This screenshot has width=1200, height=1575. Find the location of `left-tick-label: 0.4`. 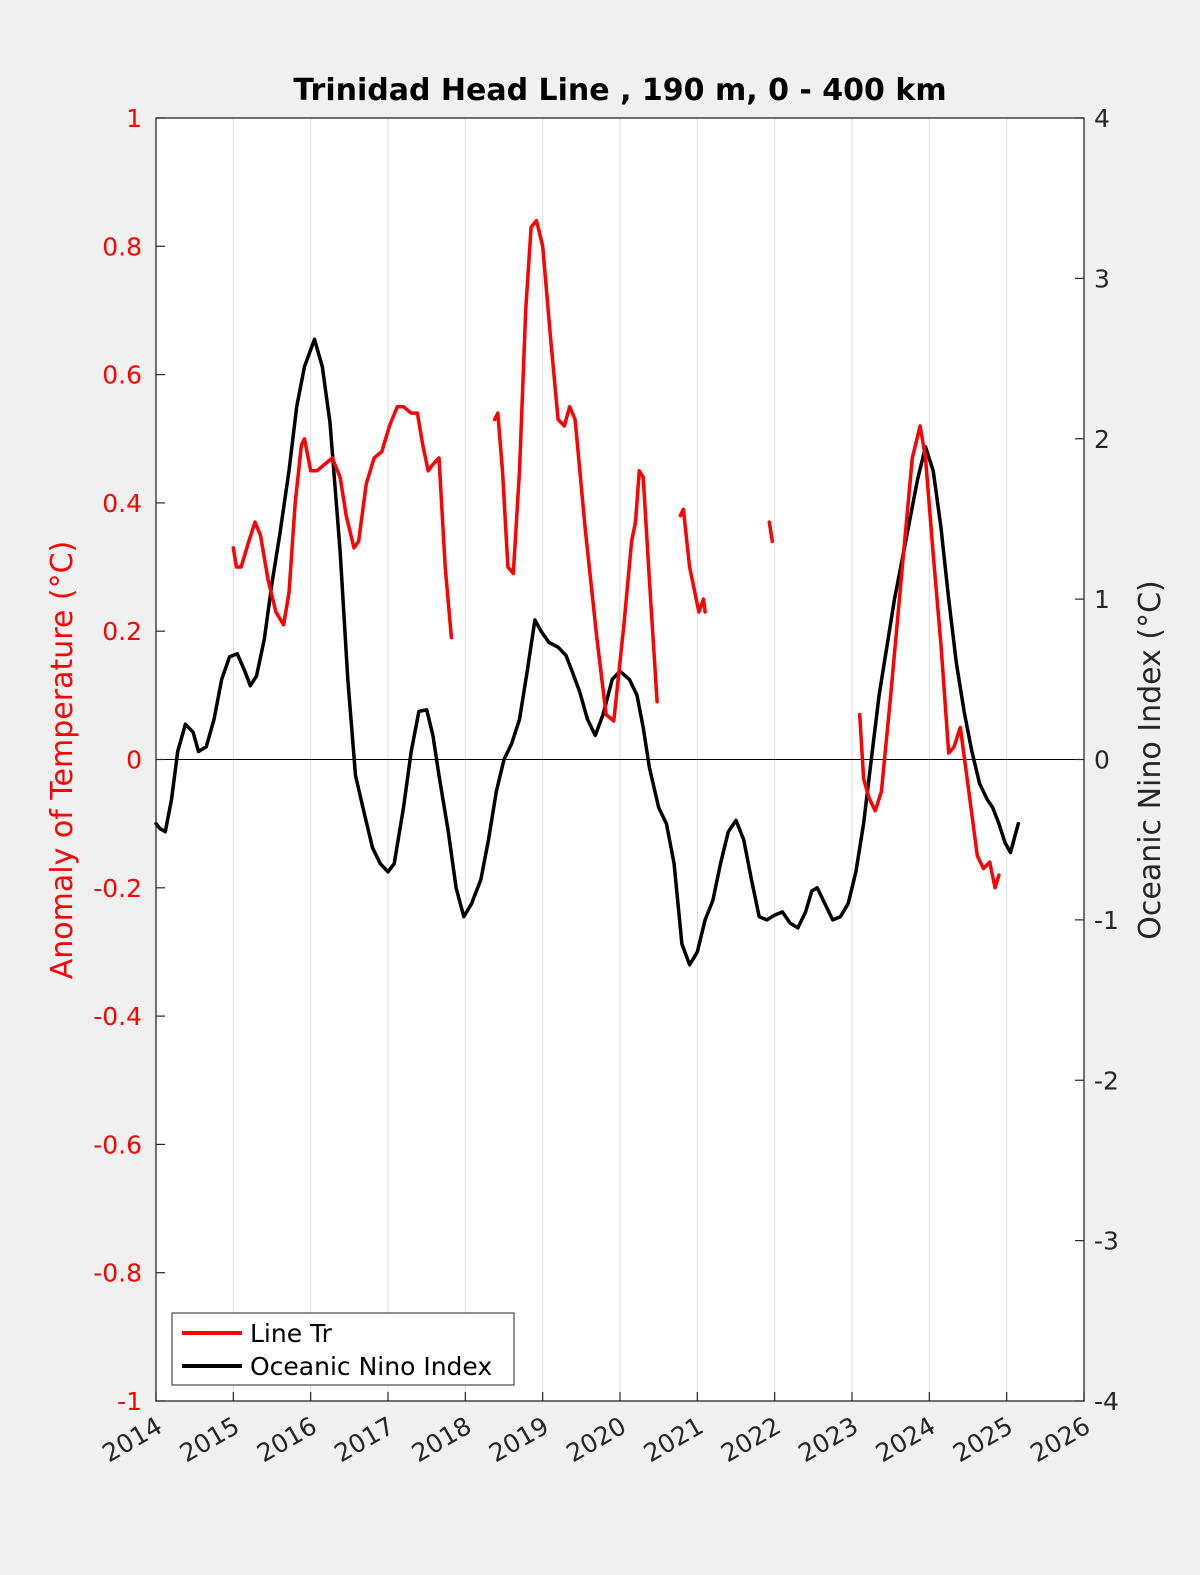

left-tick-label: 0.4 is located at coordinates (122, 503).